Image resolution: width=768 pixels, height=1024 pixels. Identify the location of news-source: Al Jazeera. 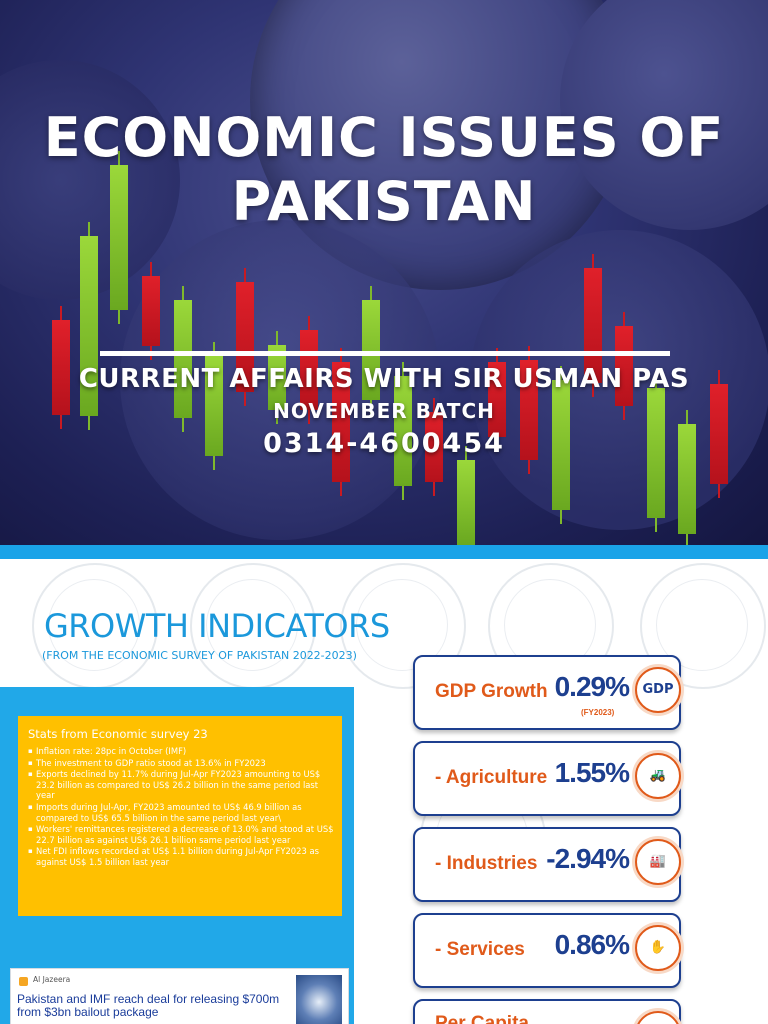
(52, 979).